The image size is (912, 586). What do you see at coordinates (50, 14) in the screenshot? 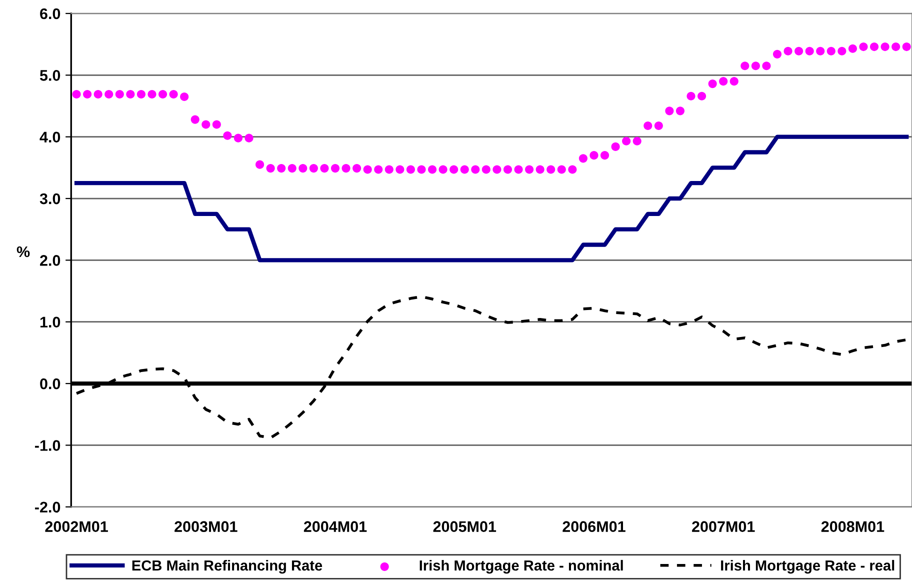
I see `y-tick-label: 6.0` at bounding box center [50, 14].